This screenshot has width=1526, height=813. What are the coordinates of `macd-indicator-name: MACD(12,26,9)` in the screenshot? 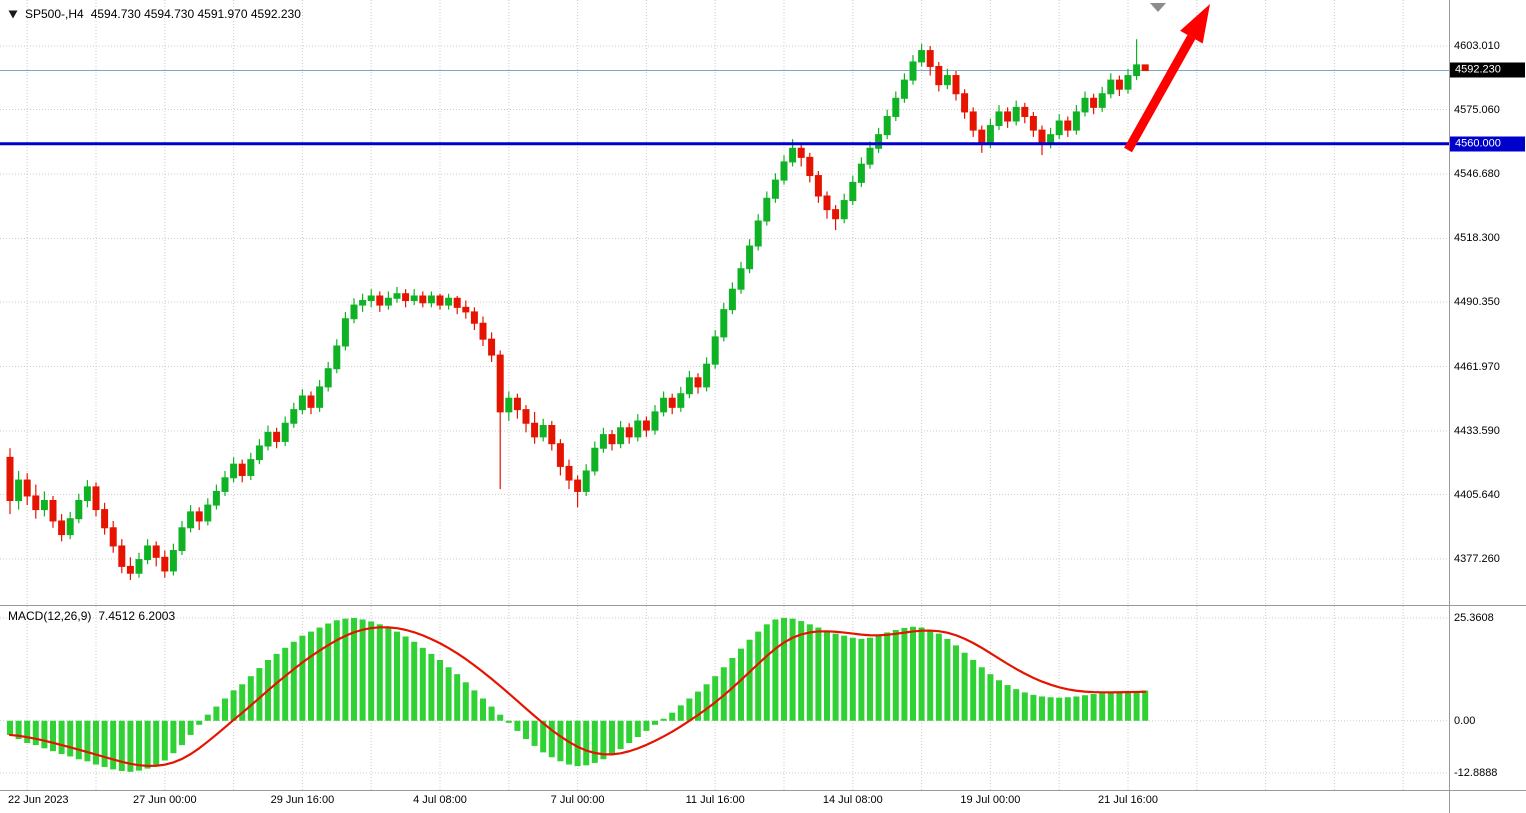 It's located at (50, 616).